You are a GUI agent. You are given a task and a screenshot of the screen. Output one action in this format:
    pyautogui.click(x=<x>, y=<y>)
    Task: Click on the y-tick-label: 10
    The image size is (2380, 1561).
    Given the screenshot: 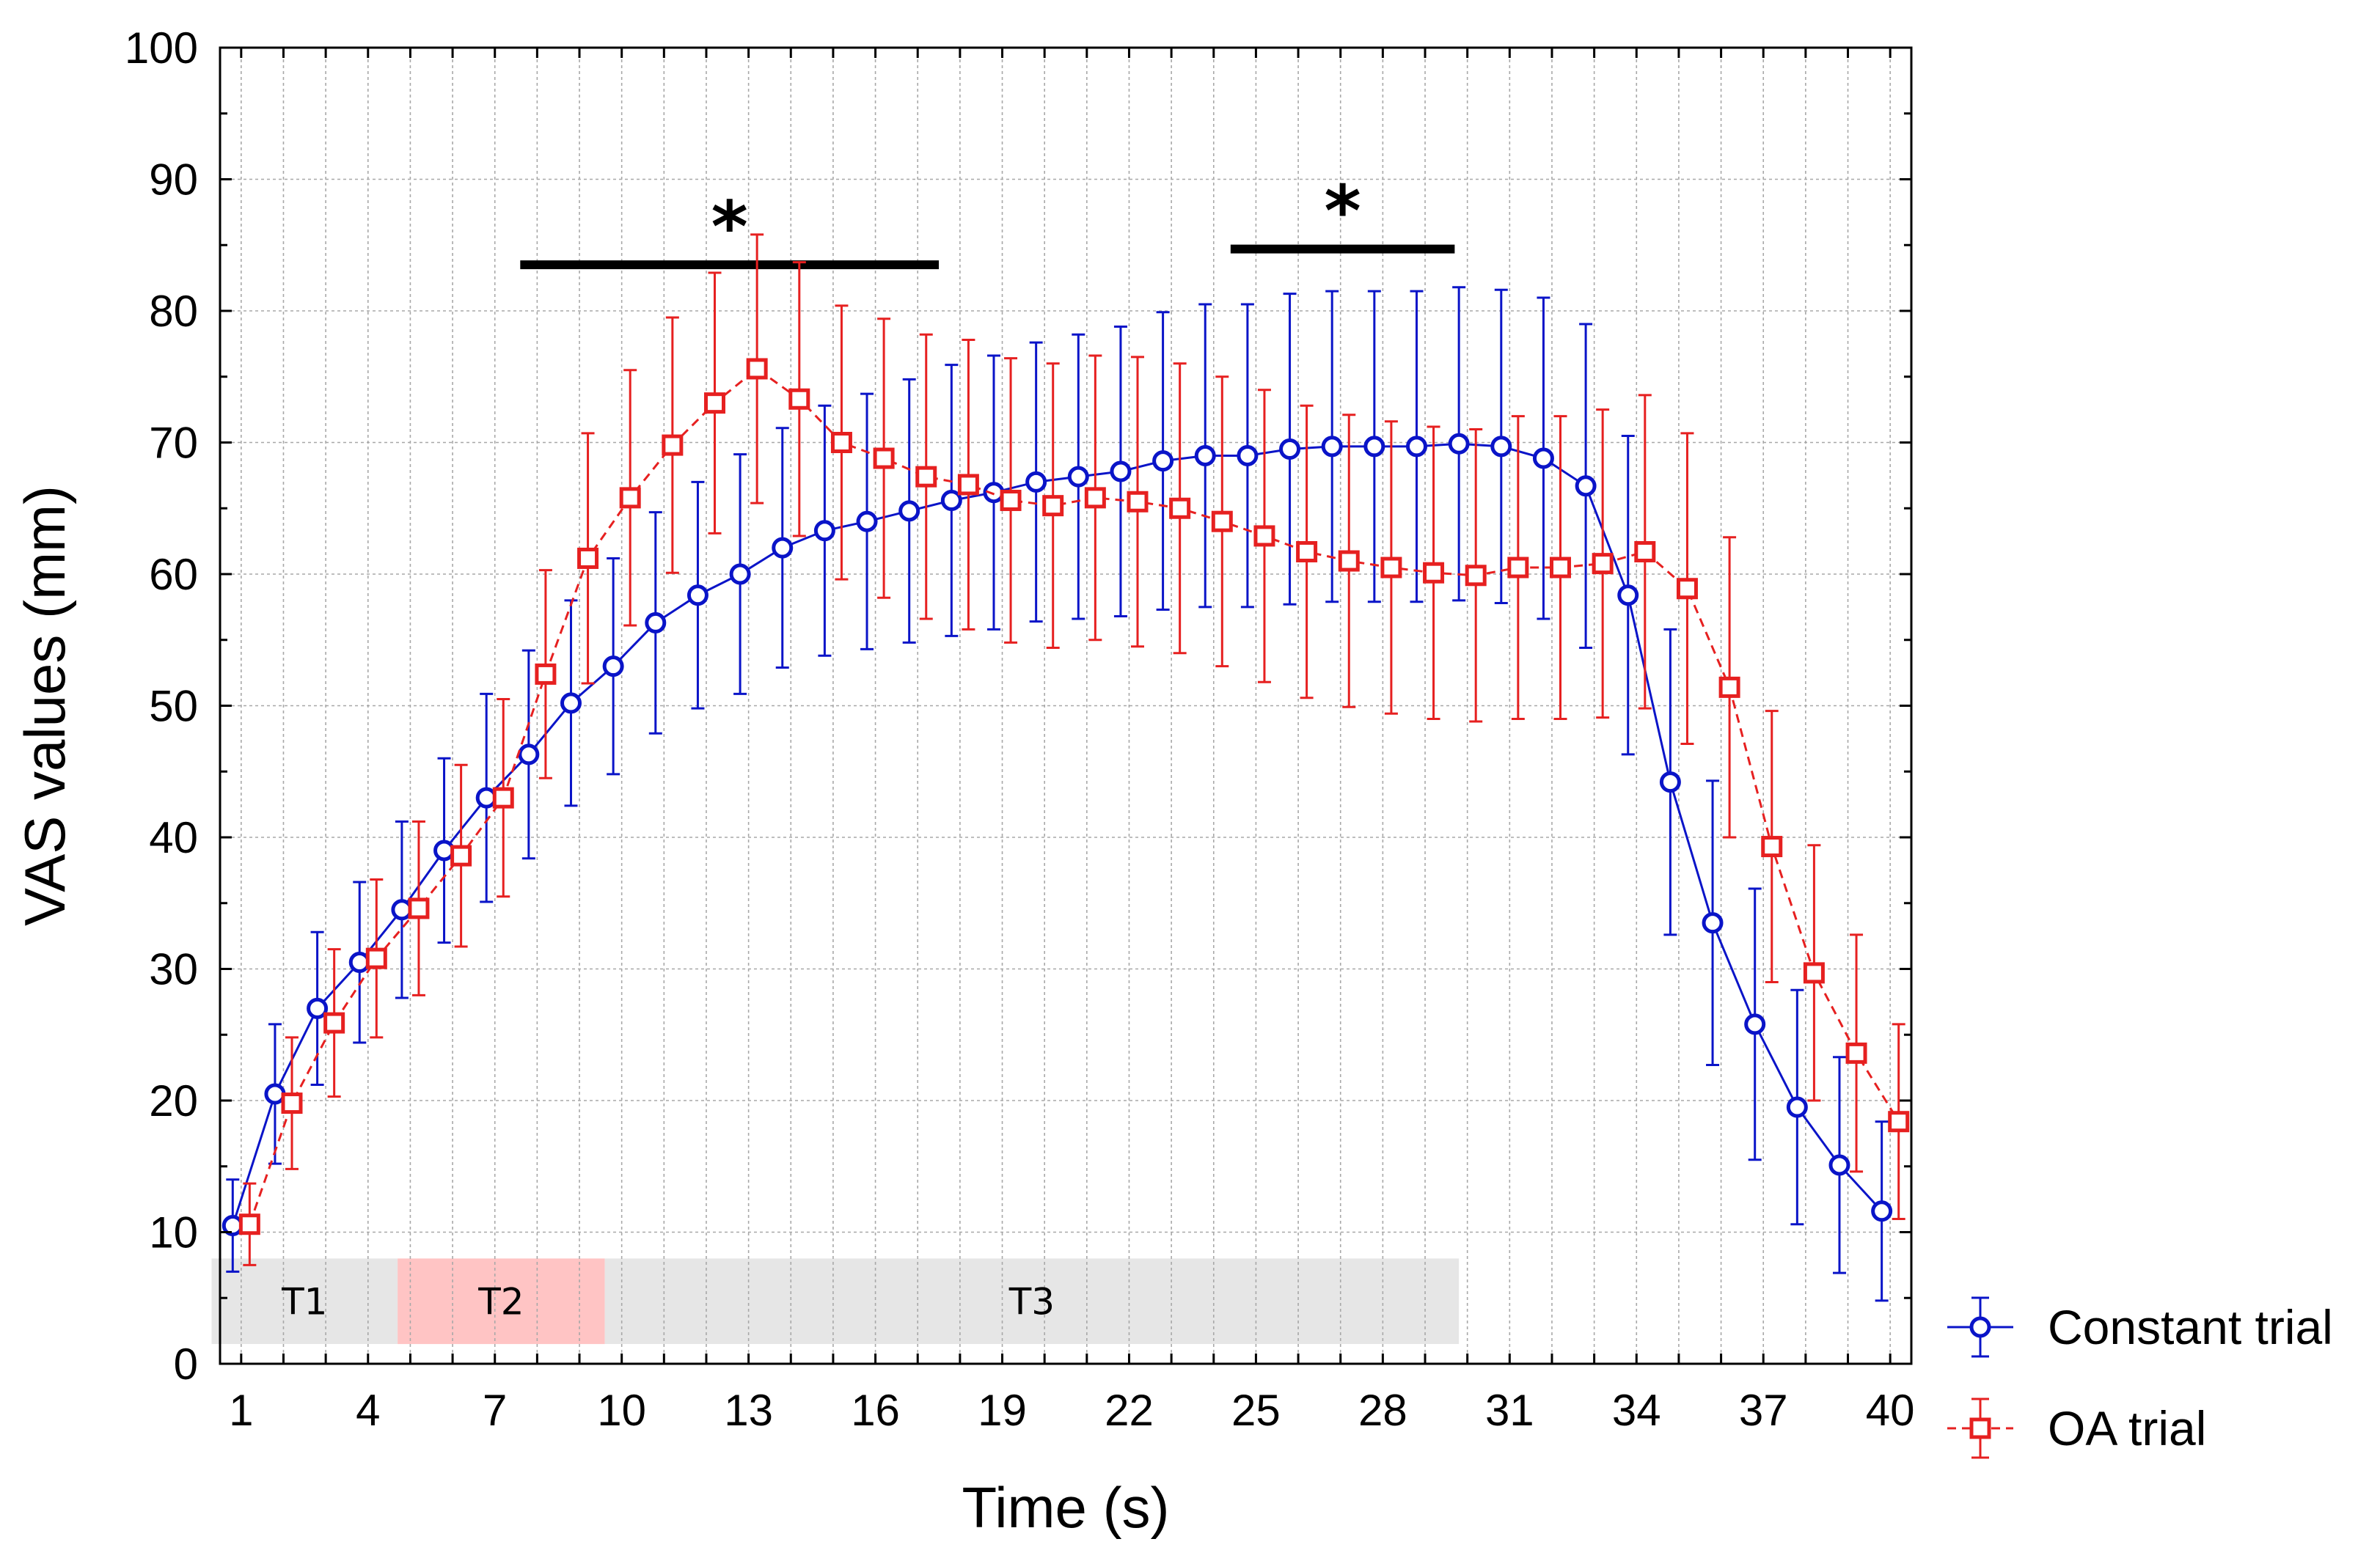 What is the action you would take?
    pyautogui.click(x=173, y=1232)
    